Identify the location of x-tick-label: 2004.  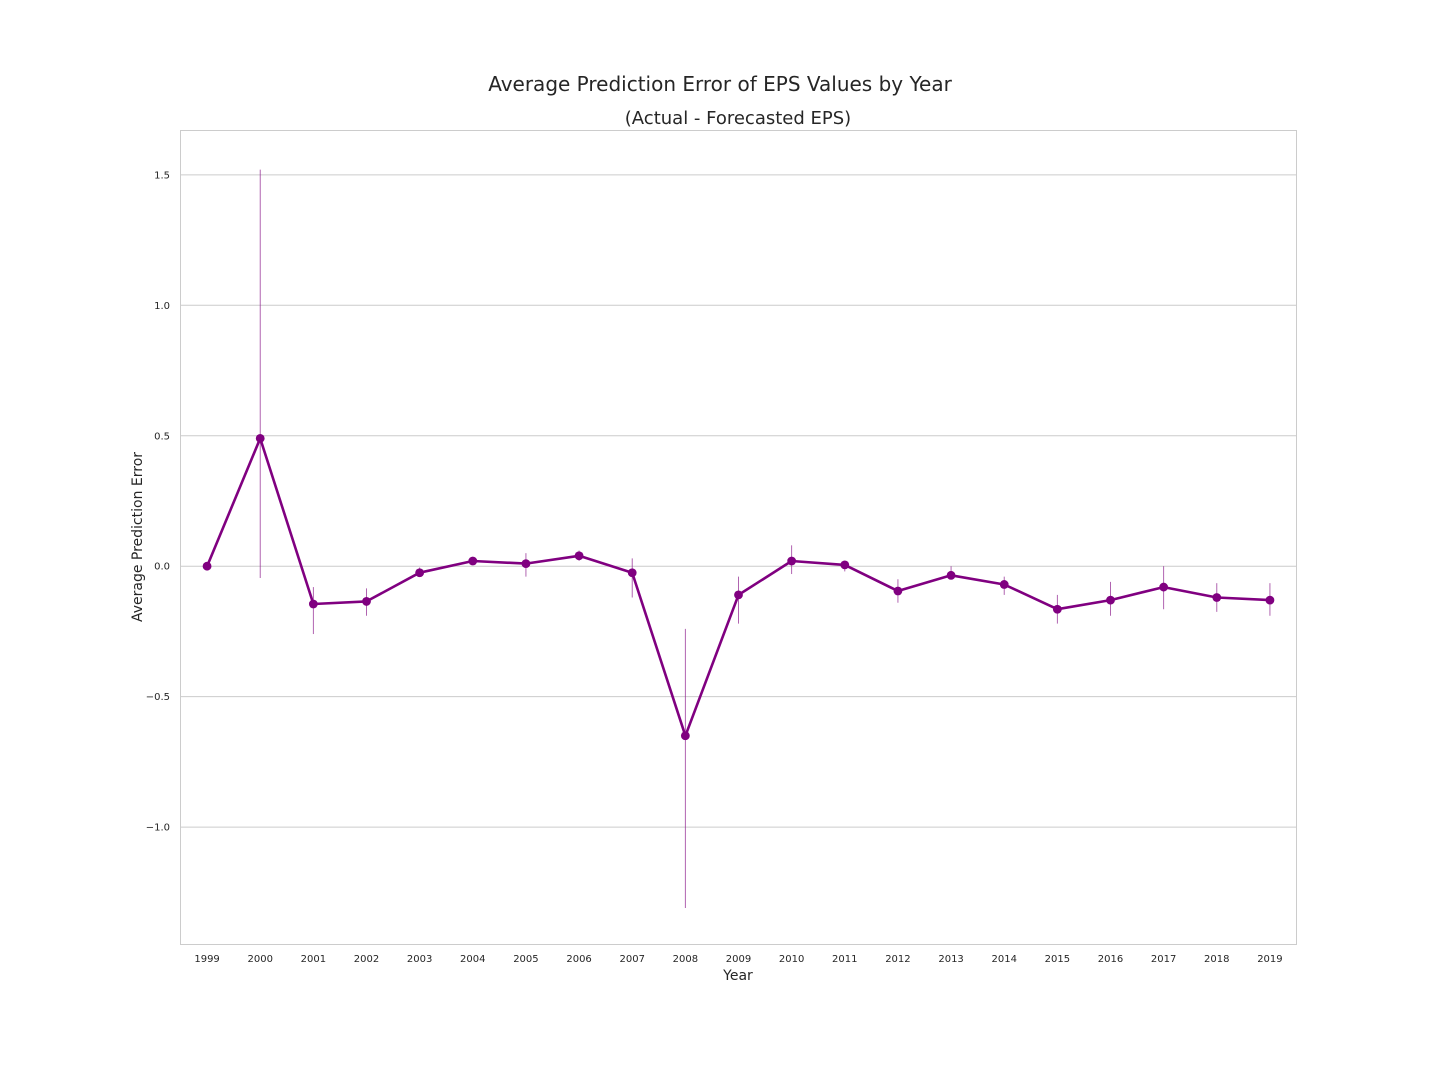
(472, 959).